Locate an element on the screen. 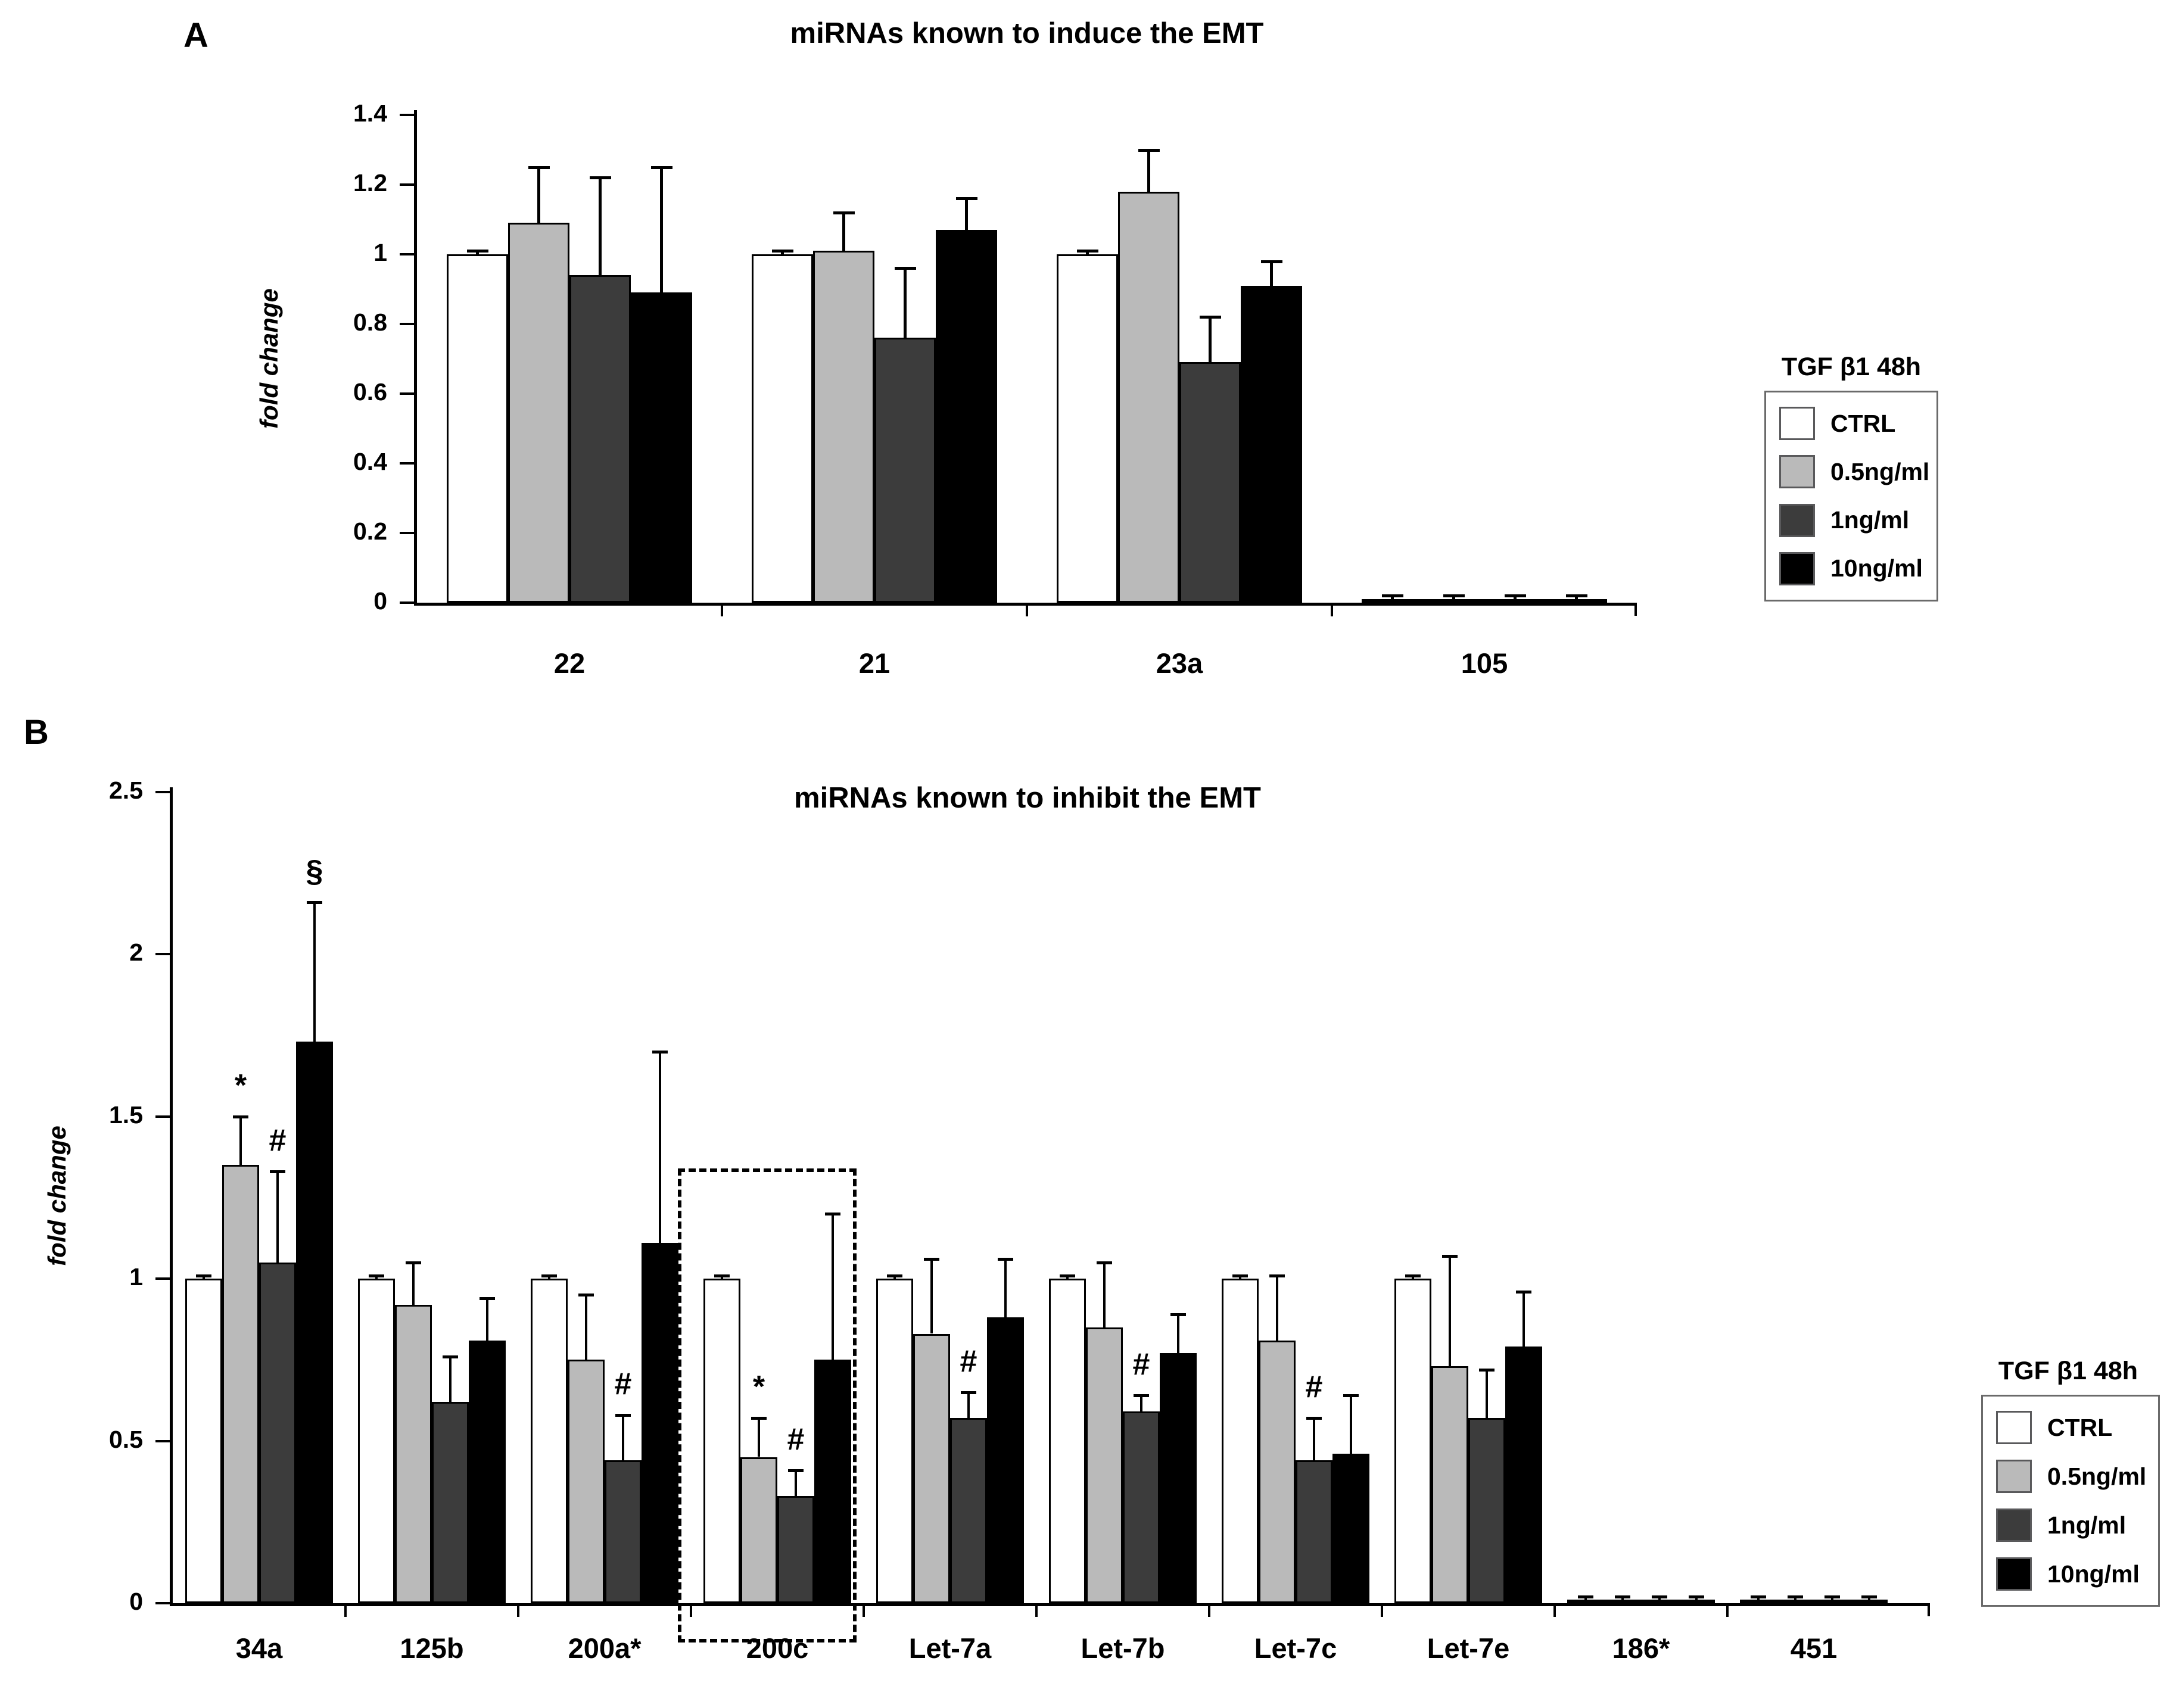 The height and width of the screenshot is (1708, 2167). y-tick-label: 0.5 is located at coordinates (126, 1440).